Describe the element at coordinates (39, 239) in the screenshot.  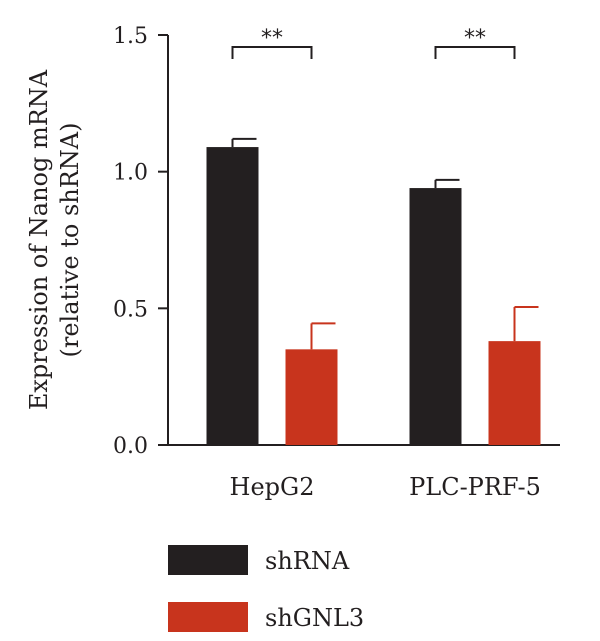
I see `y-axis-title-line1: Expression of Nanog mRNA` at that location.